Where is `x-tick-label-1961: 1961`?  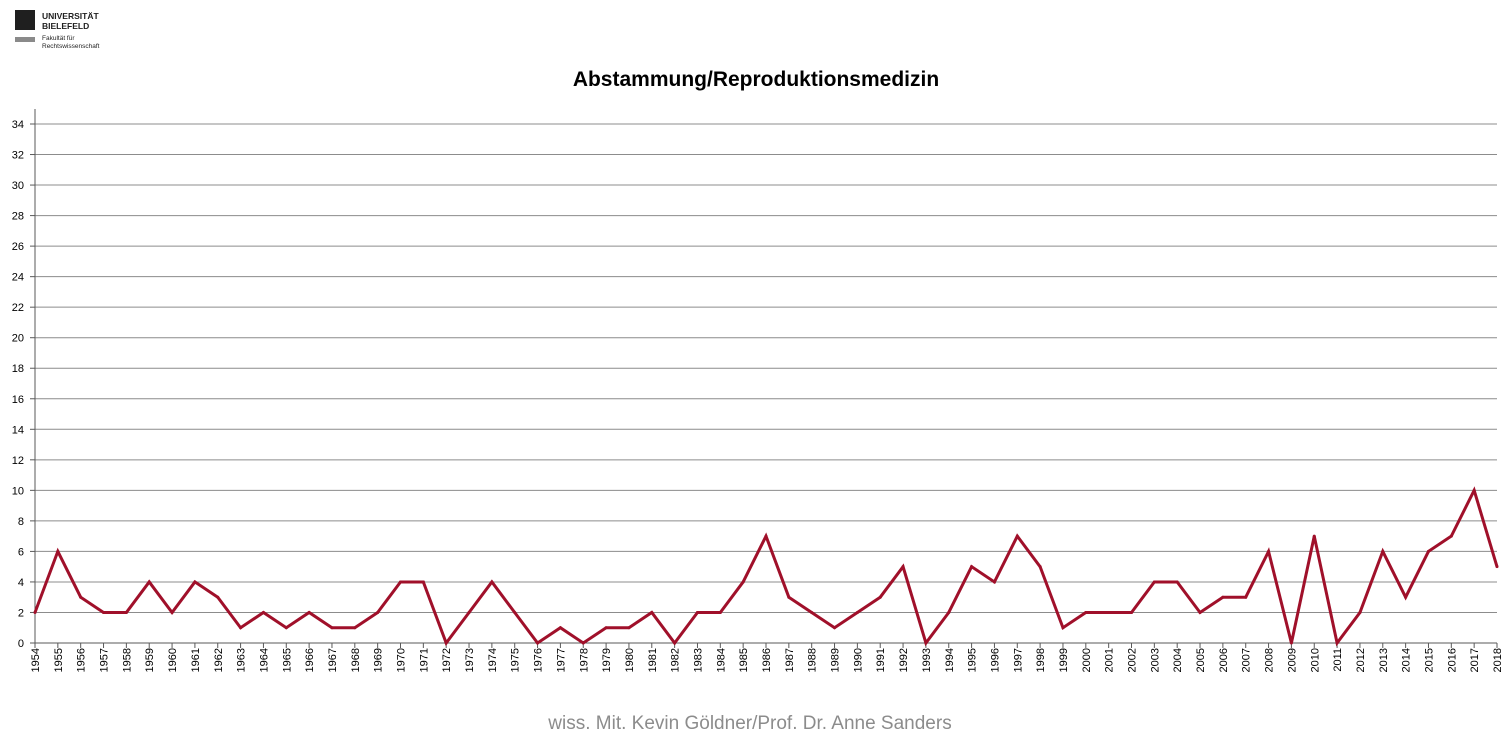
x-tick-label-1961: 1961 is located at coordinates (196, 660).